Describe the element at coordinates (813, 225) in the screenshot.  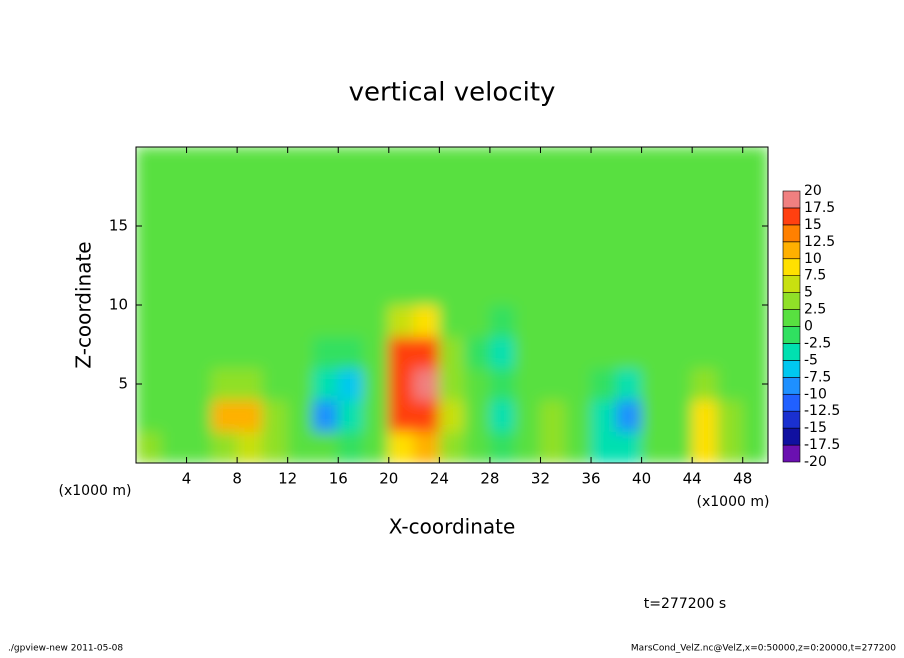
I see `colorbar-label: 15` at that location.